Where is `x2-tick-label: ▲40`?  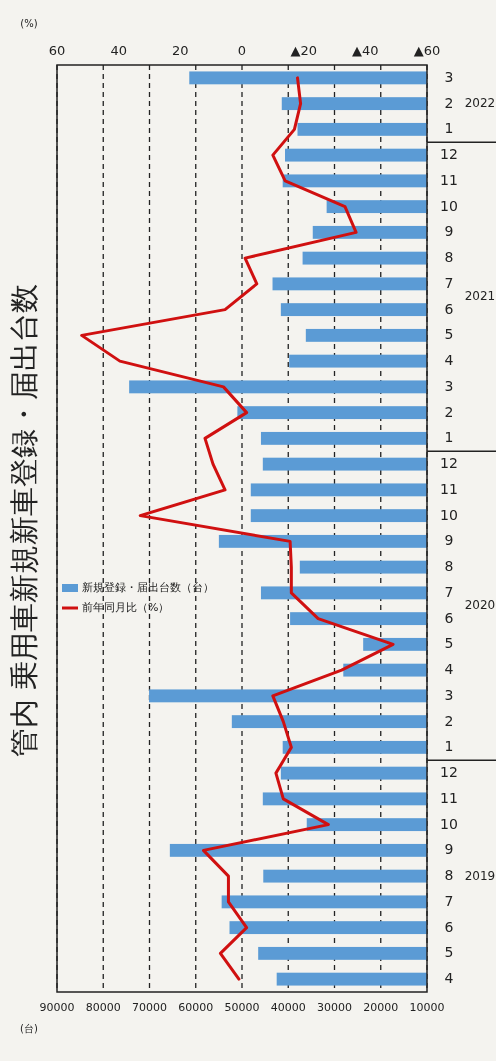
x2-tick-label: ▲40 is located at coordinates (365, 50).